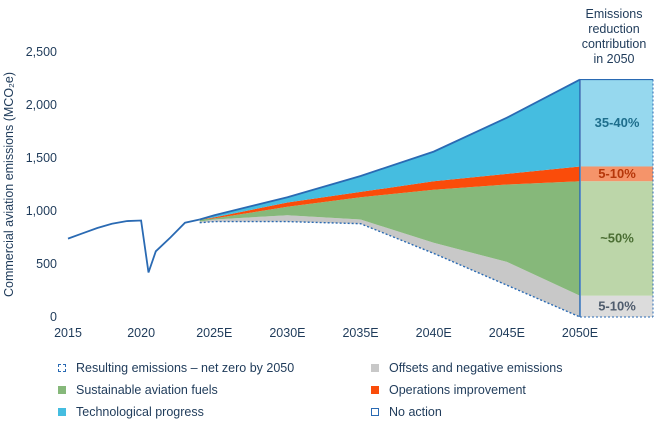  What do you see at coordinates (613, 59) in the screenshot?
I see `contribution-title-line: in 2050` at bounding box center [613, 59].